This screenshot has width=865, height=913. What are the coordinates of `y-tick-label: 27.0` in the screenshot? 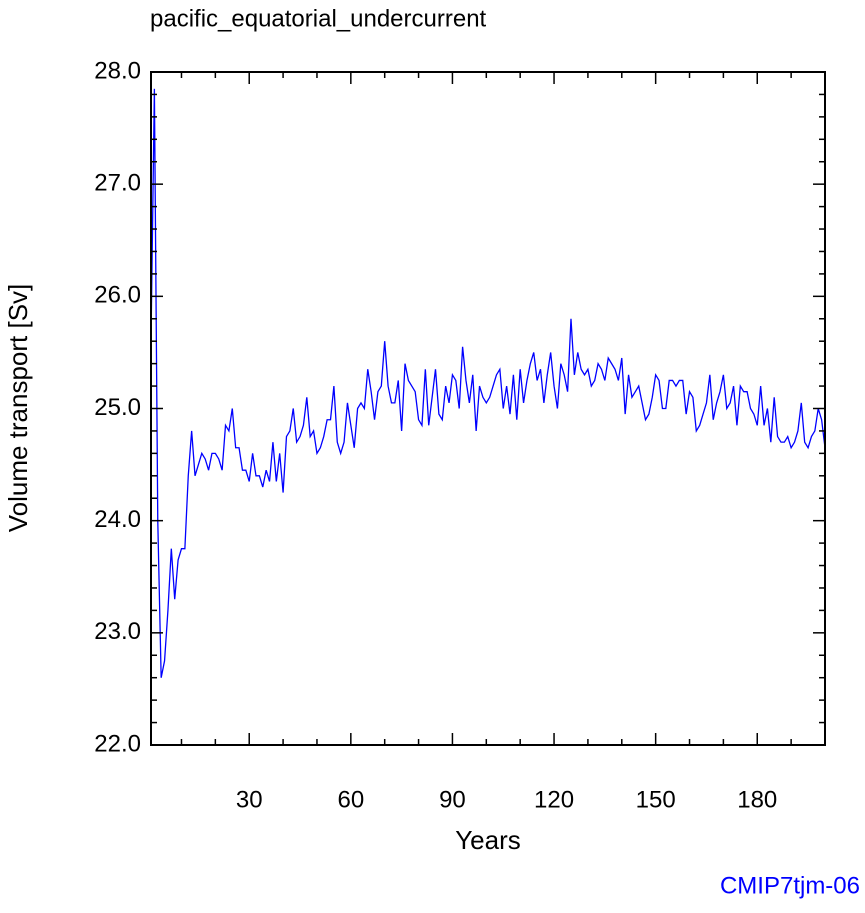 It's located at (117, 183).